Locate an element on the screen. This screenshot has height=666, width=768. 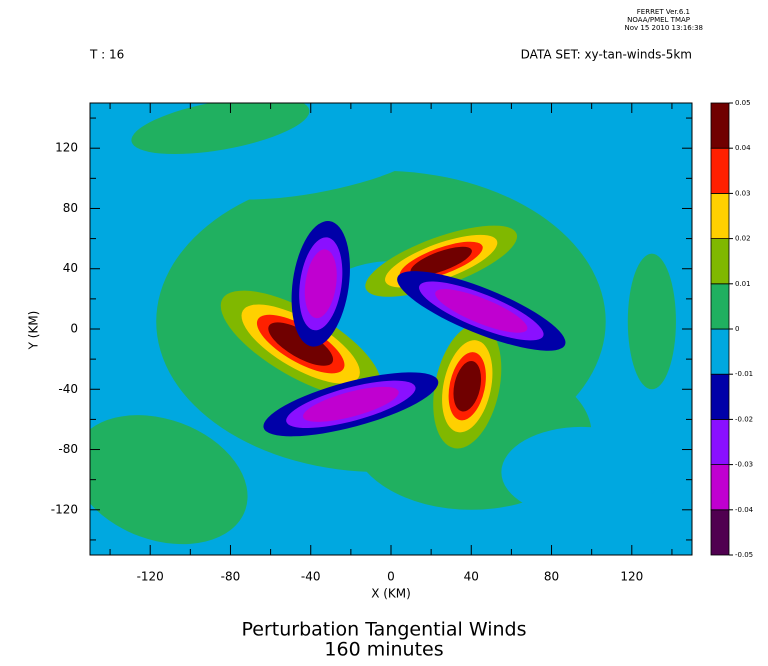
colorbar-label: 0 is located at coordinates (737, 329).